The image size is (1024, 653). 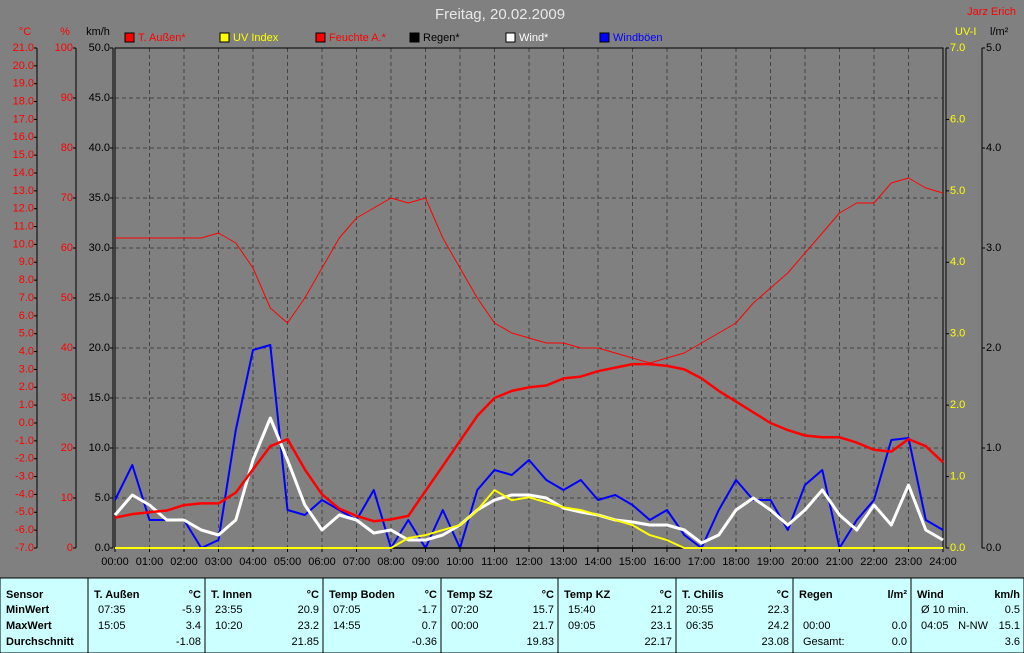 I want to click on table-header: Temp Boden, so click(x=362, y=595).